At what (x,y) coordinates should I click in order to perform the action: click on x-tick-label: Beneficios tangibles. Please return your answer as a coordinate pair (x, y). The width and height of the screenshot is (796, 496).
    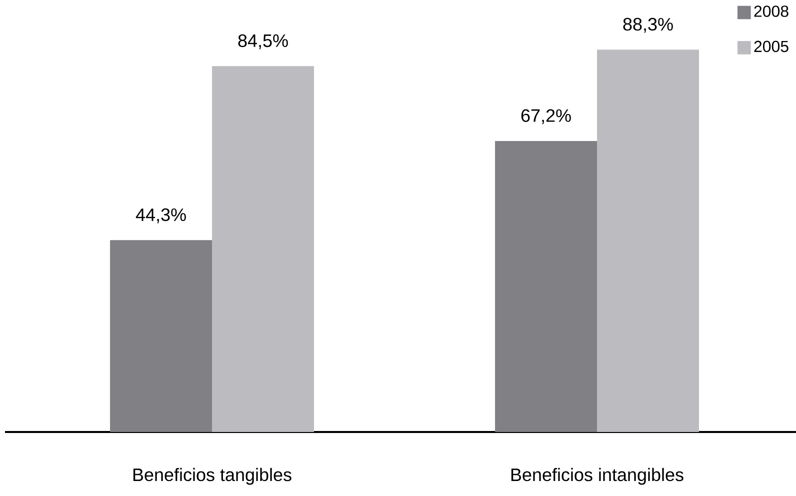
    Looking at the image, I should click on (212, 476).